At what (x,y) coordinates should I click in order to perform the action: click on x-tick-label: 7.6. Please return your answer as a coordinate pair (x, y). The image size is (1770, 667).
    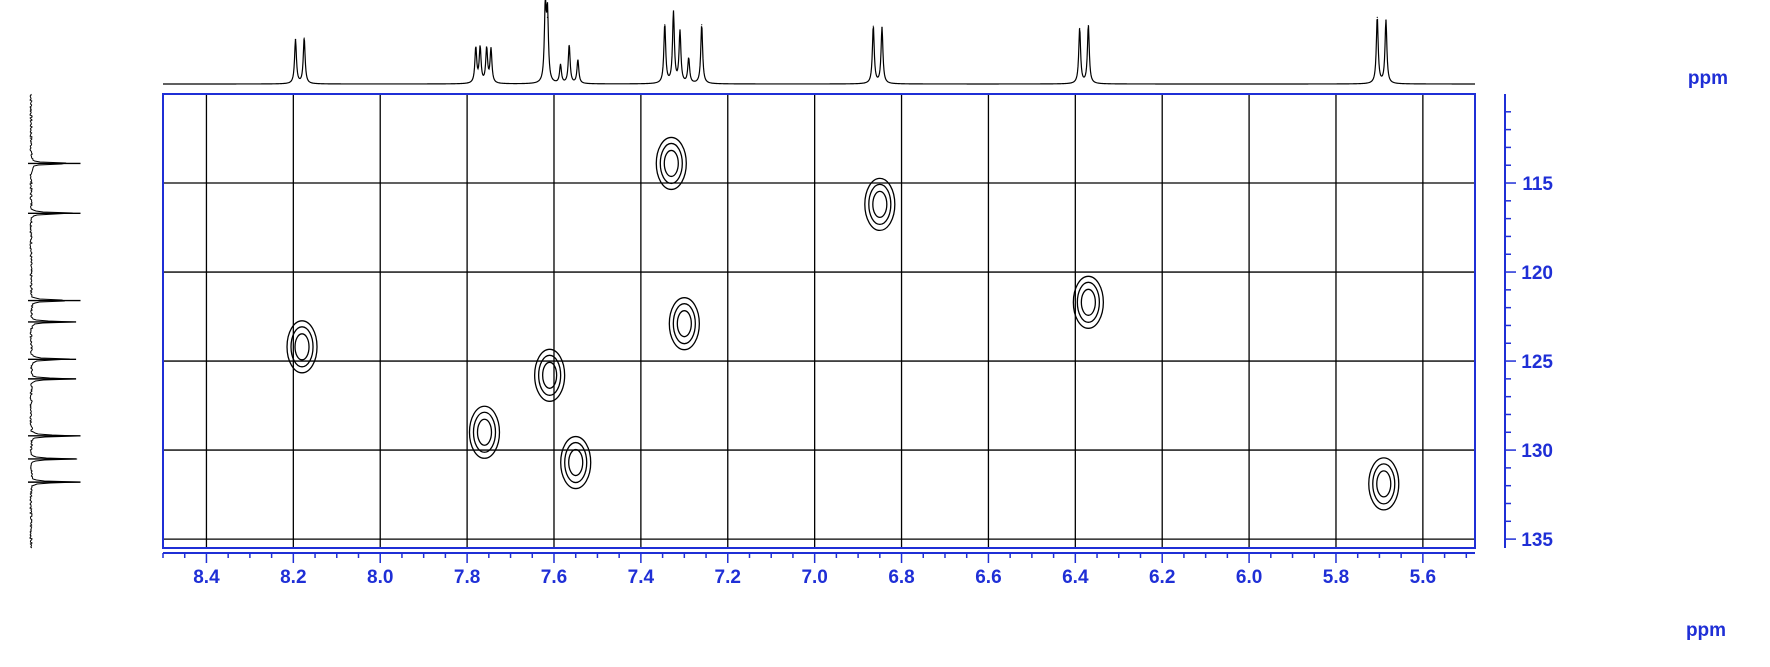
    Looking at the image, I should click on (554, 577).